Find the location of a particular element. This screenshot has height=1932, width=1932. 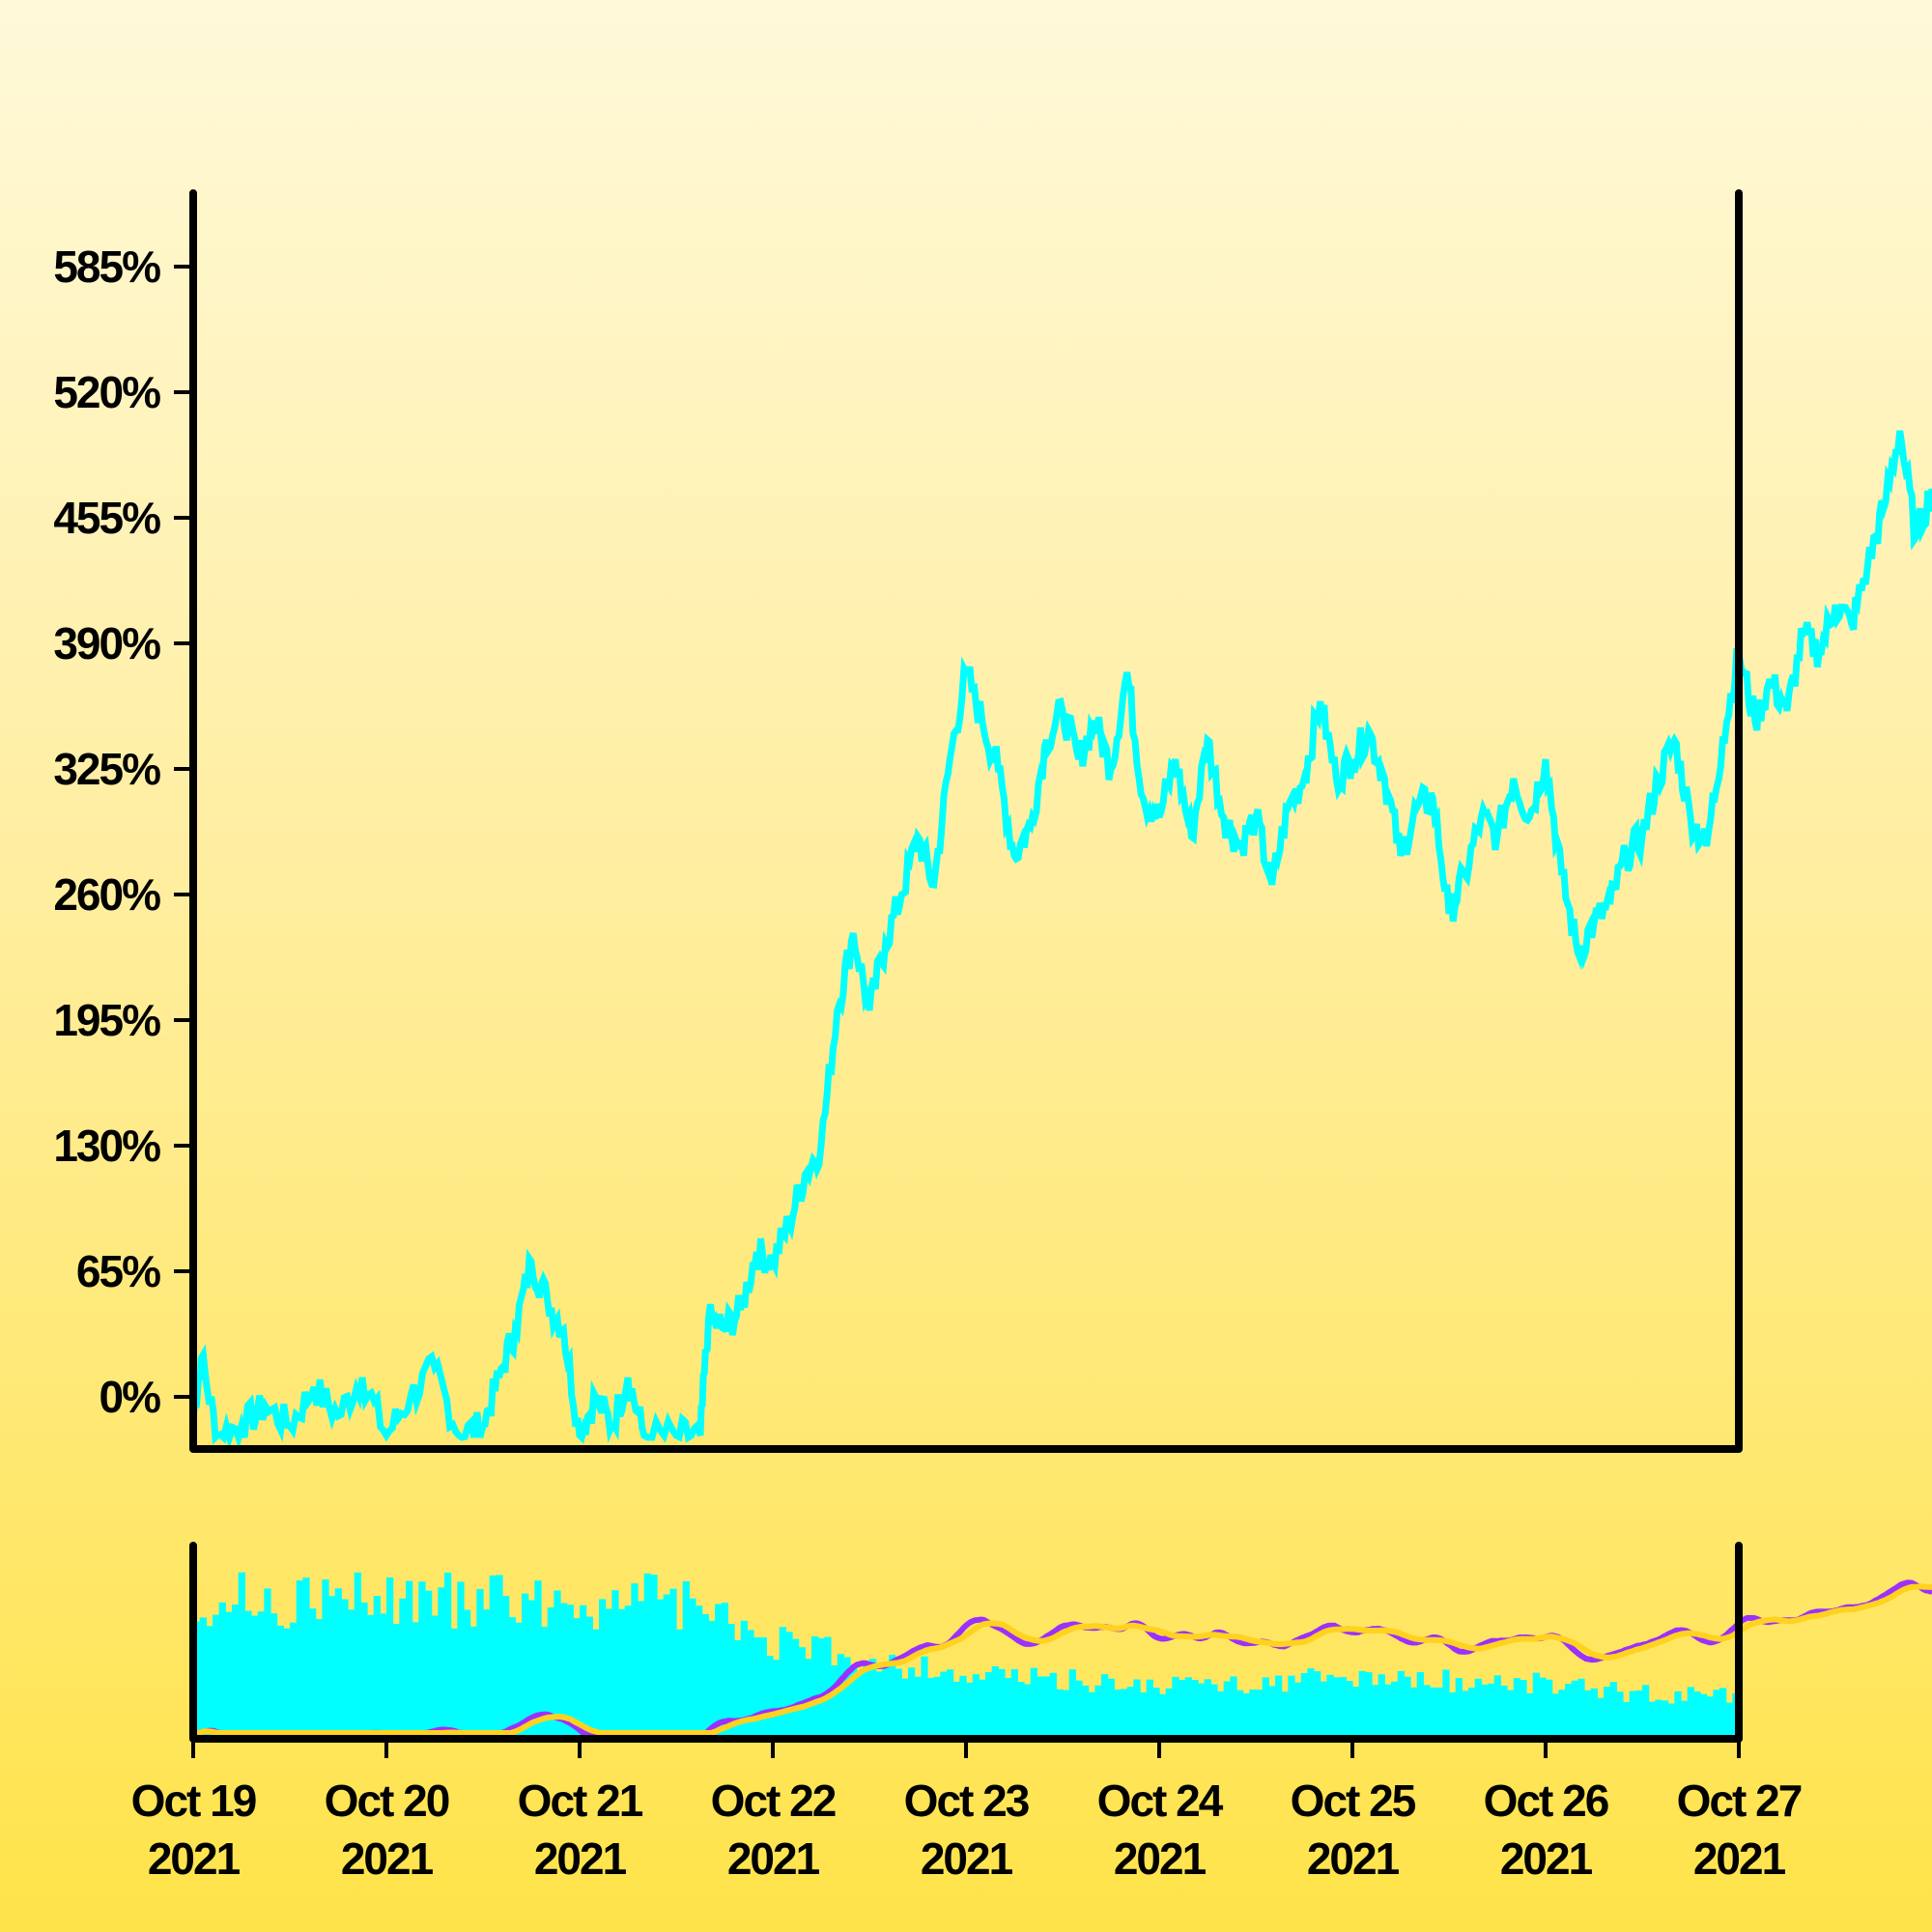

y-tick-label: 260% is located at coordinates (106, 894).